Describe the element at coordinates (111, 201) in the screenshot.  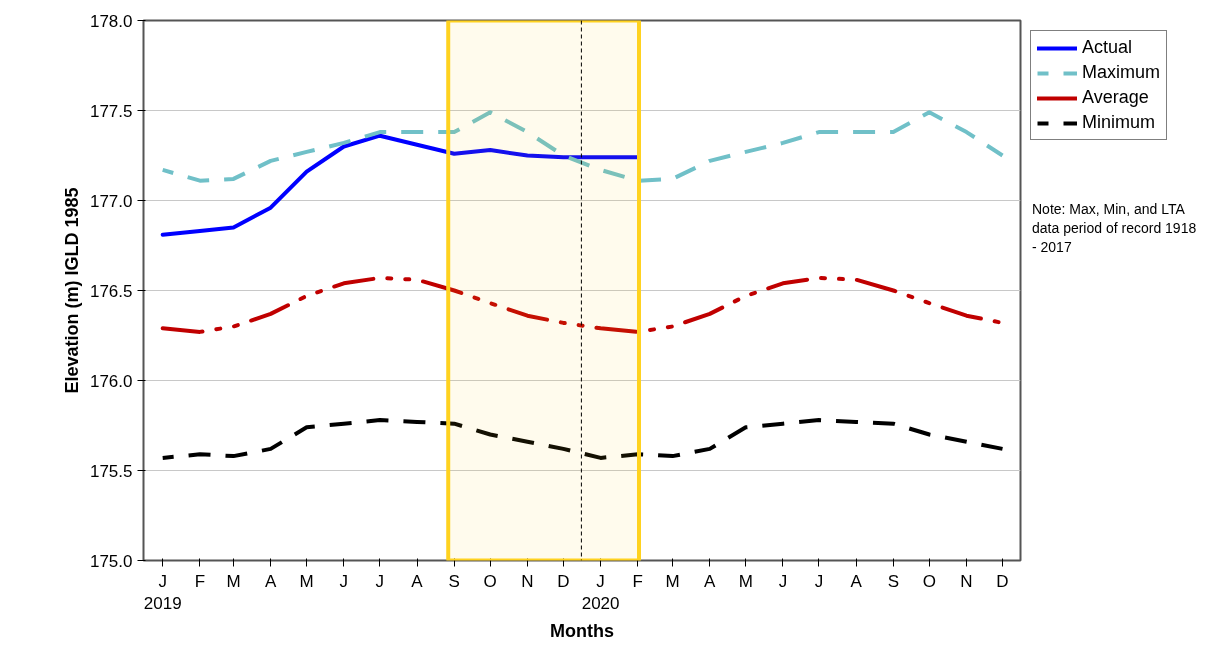
I see `y-tick-label: 177.0` at that location.